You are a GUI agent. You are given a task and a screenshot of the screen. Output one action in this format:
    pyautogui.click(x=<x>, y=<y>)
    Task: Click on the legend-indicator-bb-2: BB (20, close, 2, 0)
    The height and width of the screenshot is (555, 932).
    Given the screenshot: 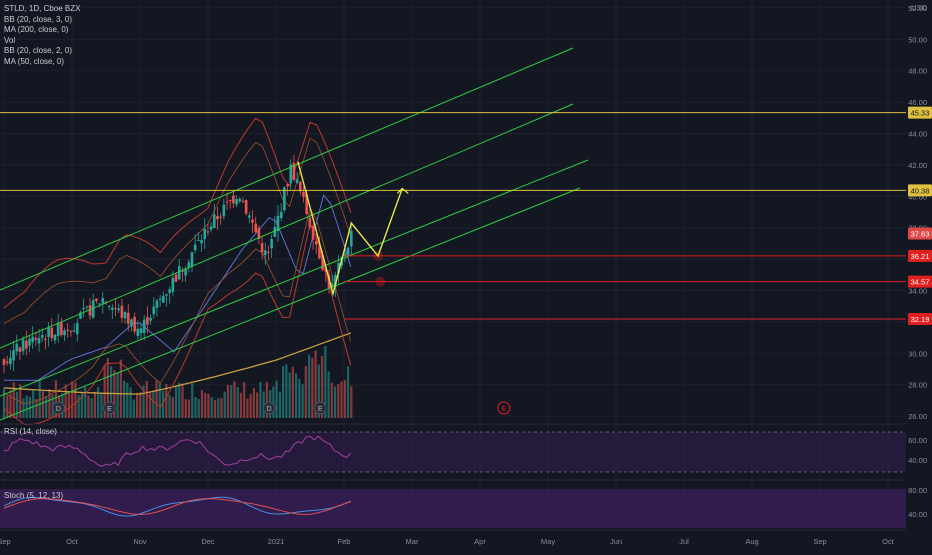 What is the action you would take?
    pyautogui.click(x=38, y=50)
    